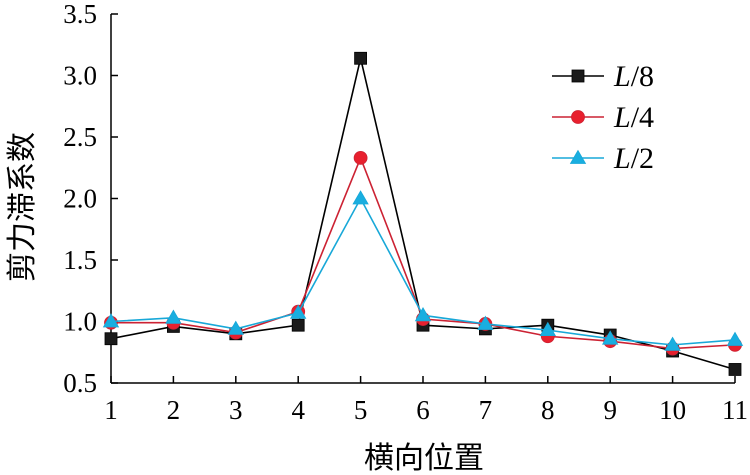 The width and height of the screenshot is (750, 475). I want to click on y-tick-label: 2.5, so click(80, 137).